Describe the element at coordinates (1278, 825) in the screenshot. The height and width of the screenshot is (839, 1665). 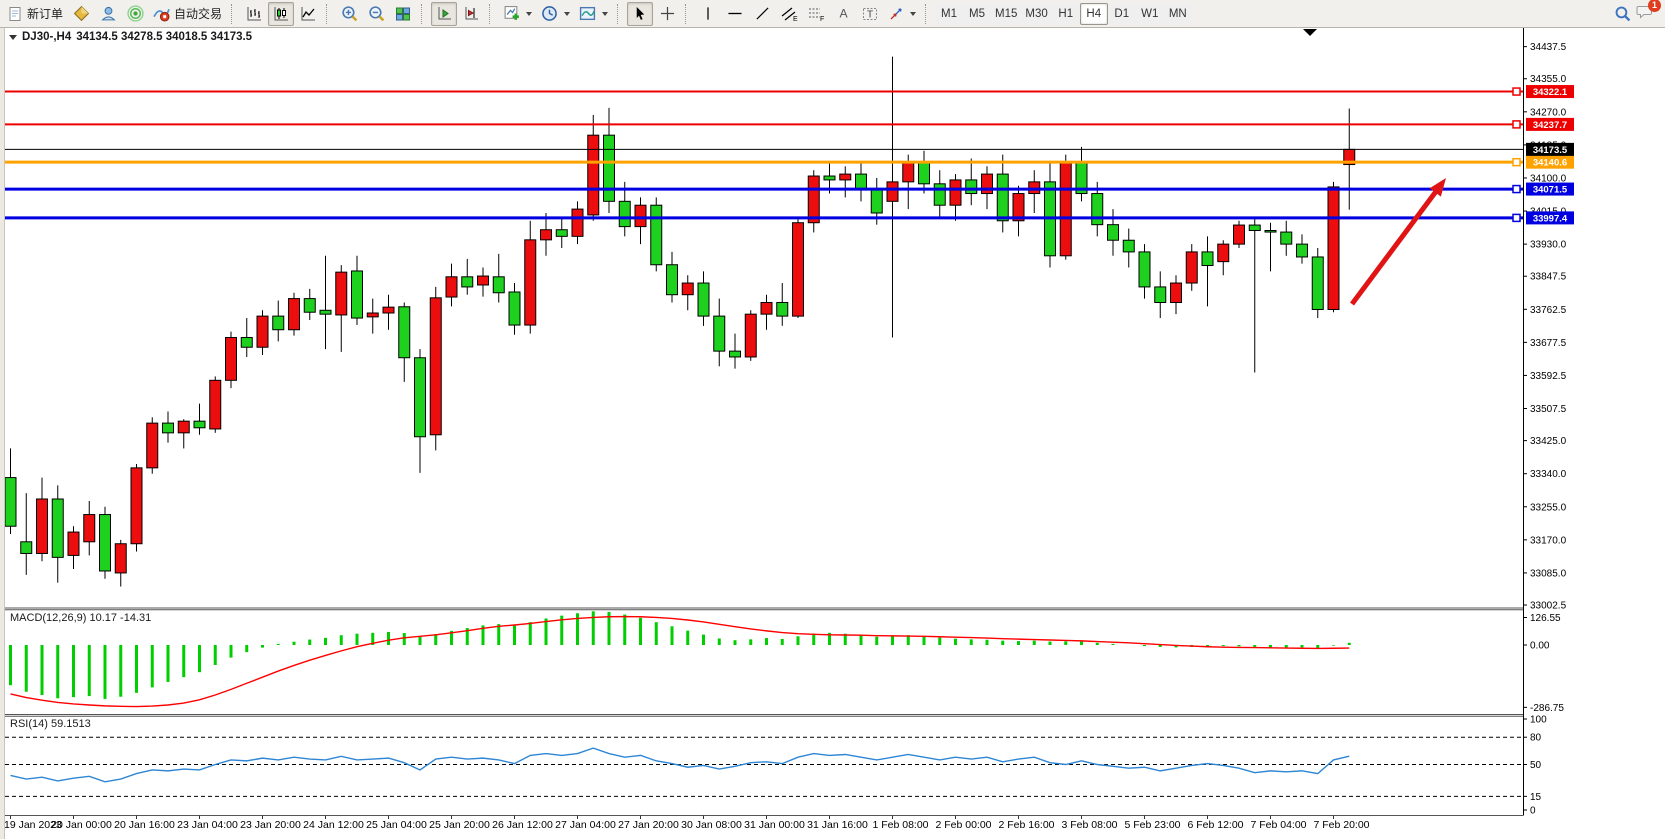
I see `time-axis-label: 7 Feb 04:00` at that location.